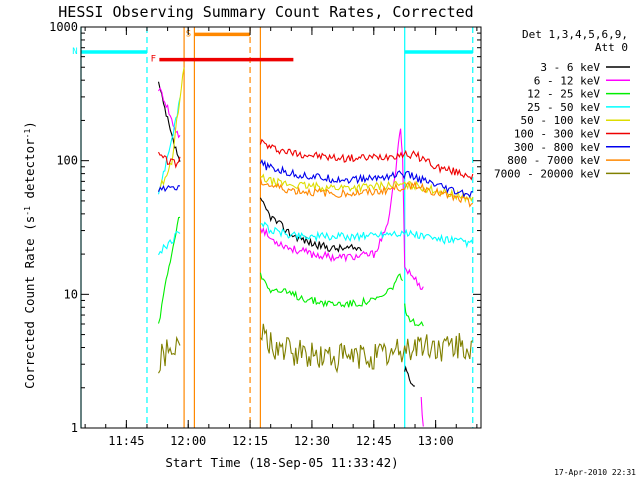 The width and height of the screenshot is (640, 484). I want to click on x-tick-label: 12:15, so click(250, 441).